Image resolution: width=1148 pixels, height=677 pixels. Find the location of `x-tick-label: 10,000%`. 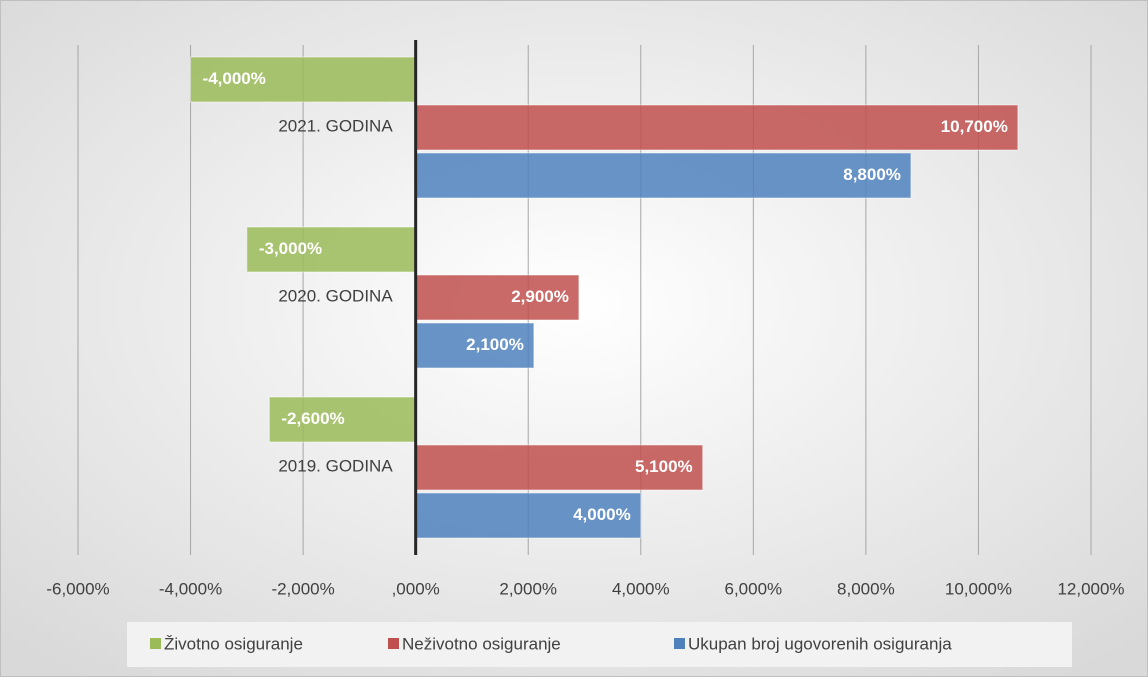

x-tick-label: 10,000% is located at coordinates (978, 588).